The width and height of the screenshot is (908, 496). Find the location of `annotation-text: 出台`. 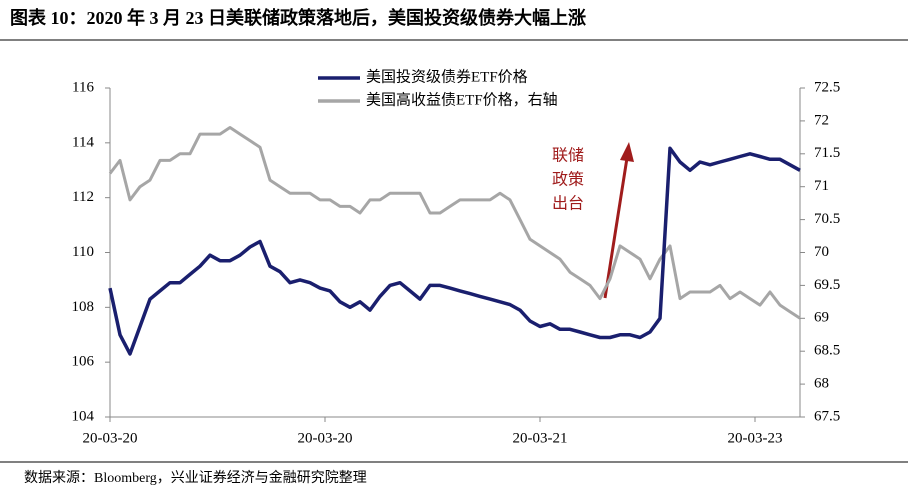

annotation-text: 出台 is located at coordinates (568, 204).